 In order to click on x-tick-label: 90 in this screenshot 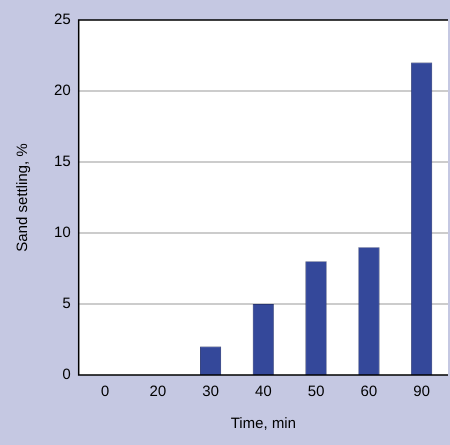, I will do `click(421, 391)`.